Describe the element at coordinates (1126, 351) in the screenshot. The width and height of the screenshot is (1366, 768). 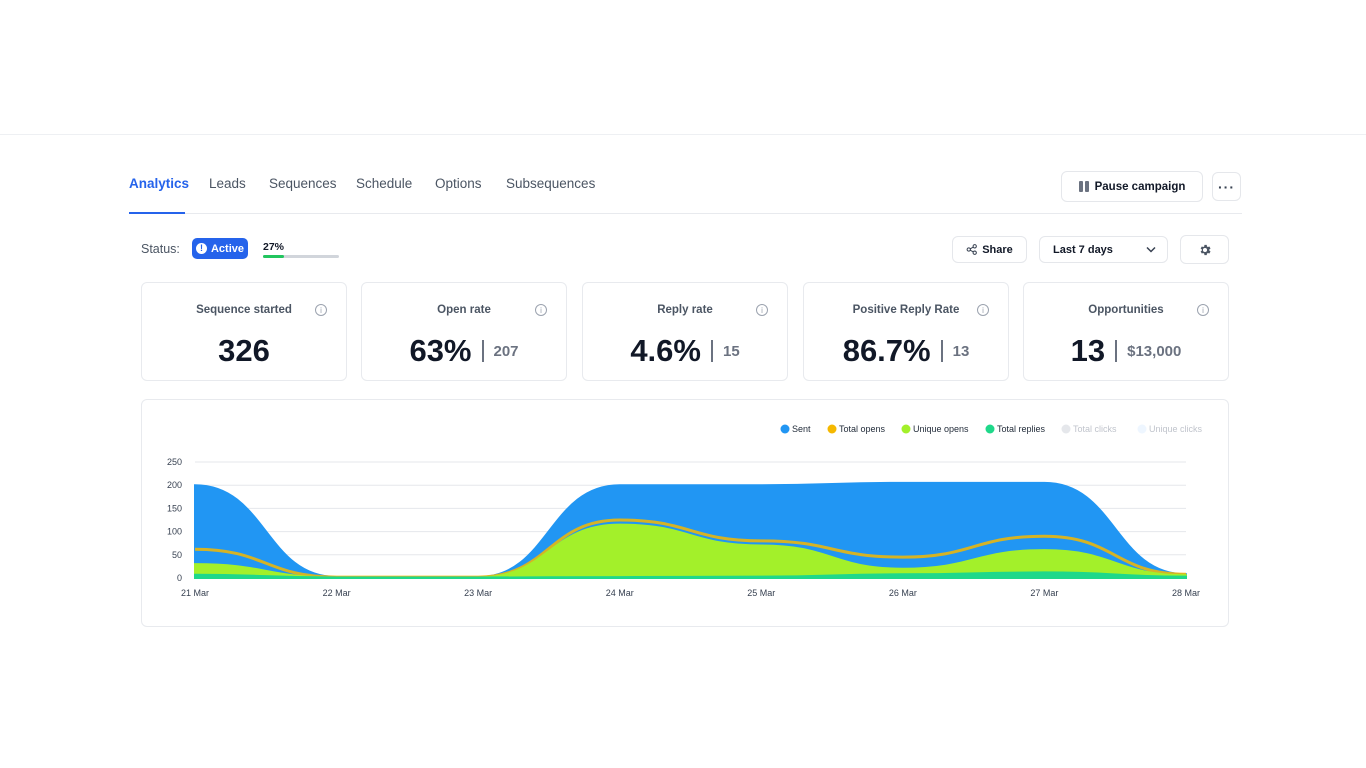
I see `metric-value-group: 13 $13,000` at that location.